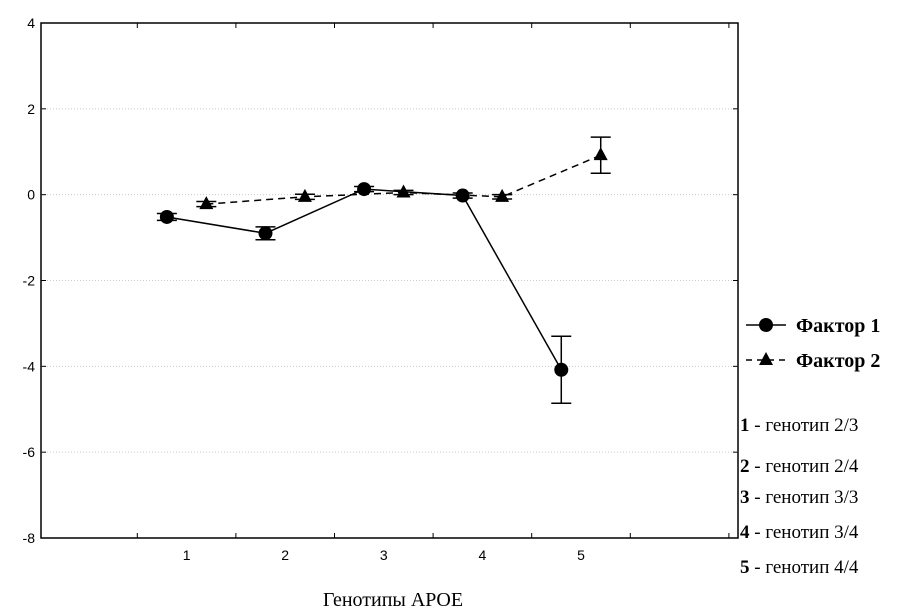 The image size is (923, 614). Describe the element at coordinates (29, 281) in the screenshot. I see `y-tick-label: -2` at that location.